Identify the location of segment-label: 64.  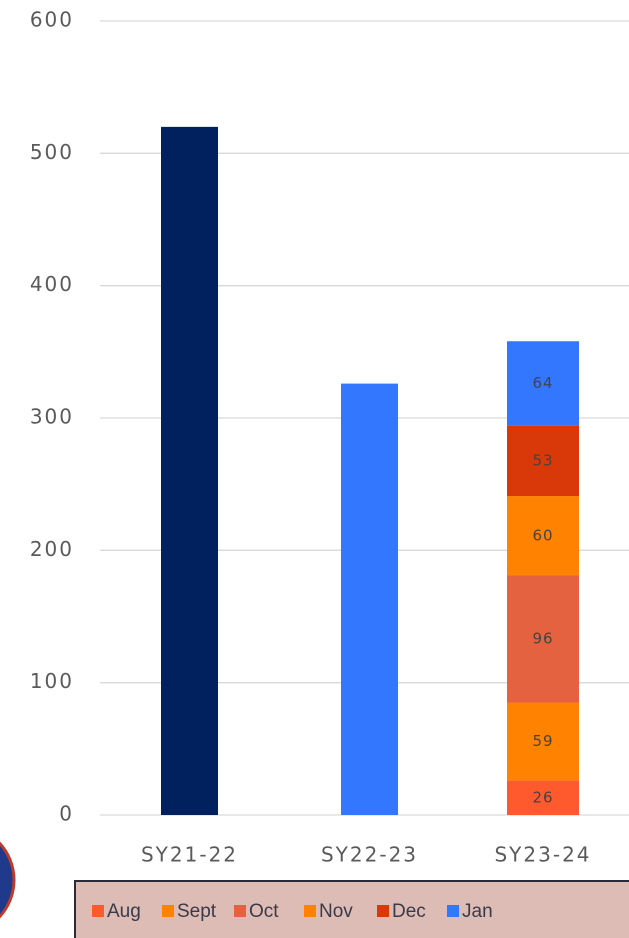
(542, 383).